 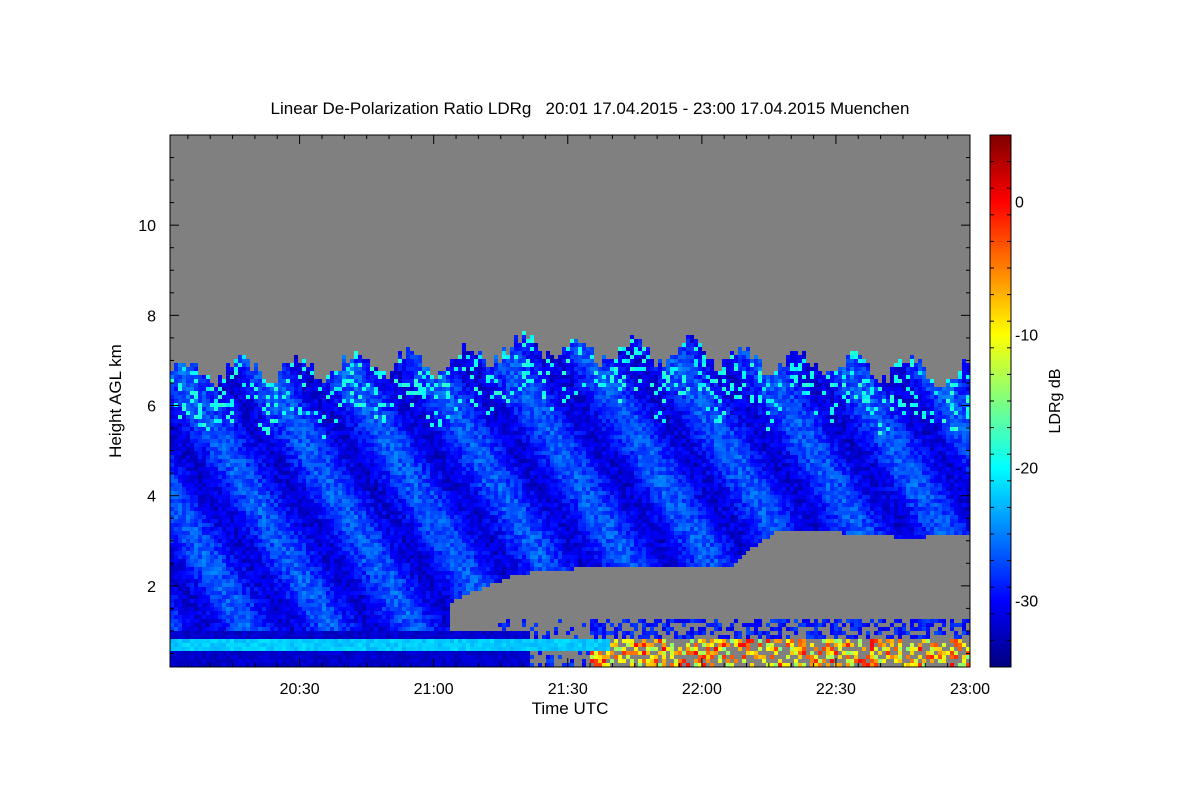 I want to click on x-tick-label: 22:30, so click(x=836, y=689).